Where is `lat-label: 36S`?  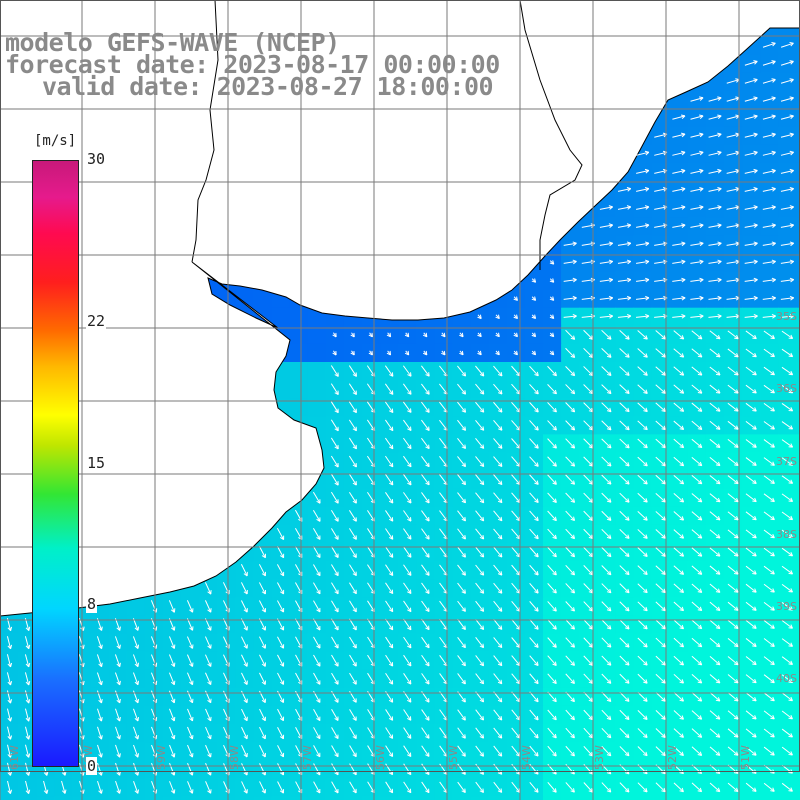
lat-label: 36S is located at coordinates (786, 388).